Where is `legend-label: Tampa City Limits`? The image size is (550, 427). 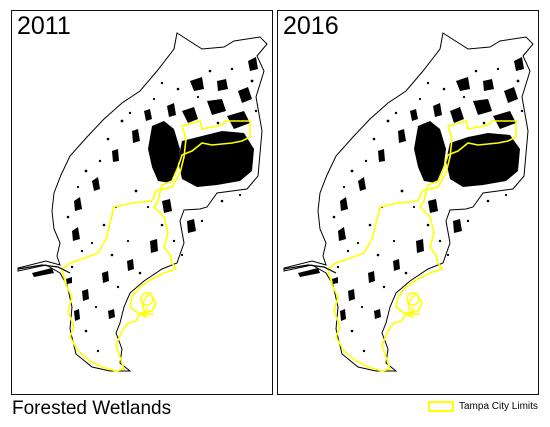 legend-label: Tampa City Limits is located at coordinates (498, 406).